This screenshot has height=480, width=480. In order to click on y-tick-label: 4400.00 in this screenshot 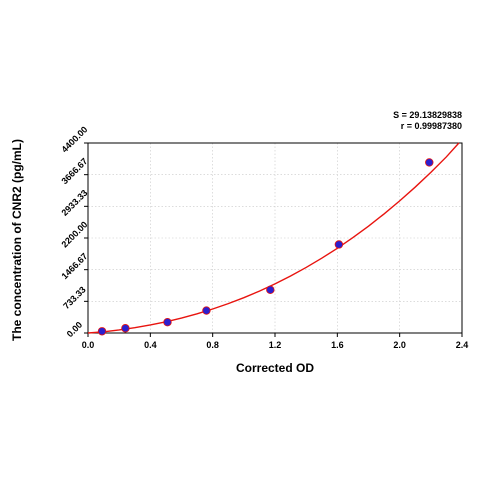, I will do `click(74, 139)`.